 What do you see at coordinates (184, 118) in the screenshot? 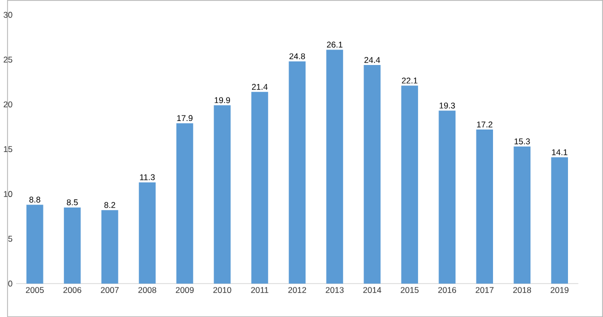
I see `data-label: 17.9` at bounding box center [184, 118].